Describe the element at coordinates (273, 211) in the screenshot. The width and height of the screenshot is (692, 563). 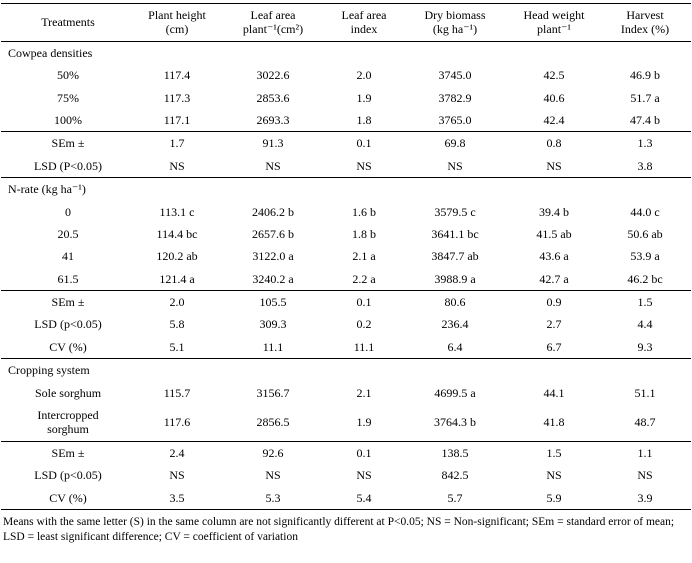
I see `value-cell: 2406.2 b` at that location.